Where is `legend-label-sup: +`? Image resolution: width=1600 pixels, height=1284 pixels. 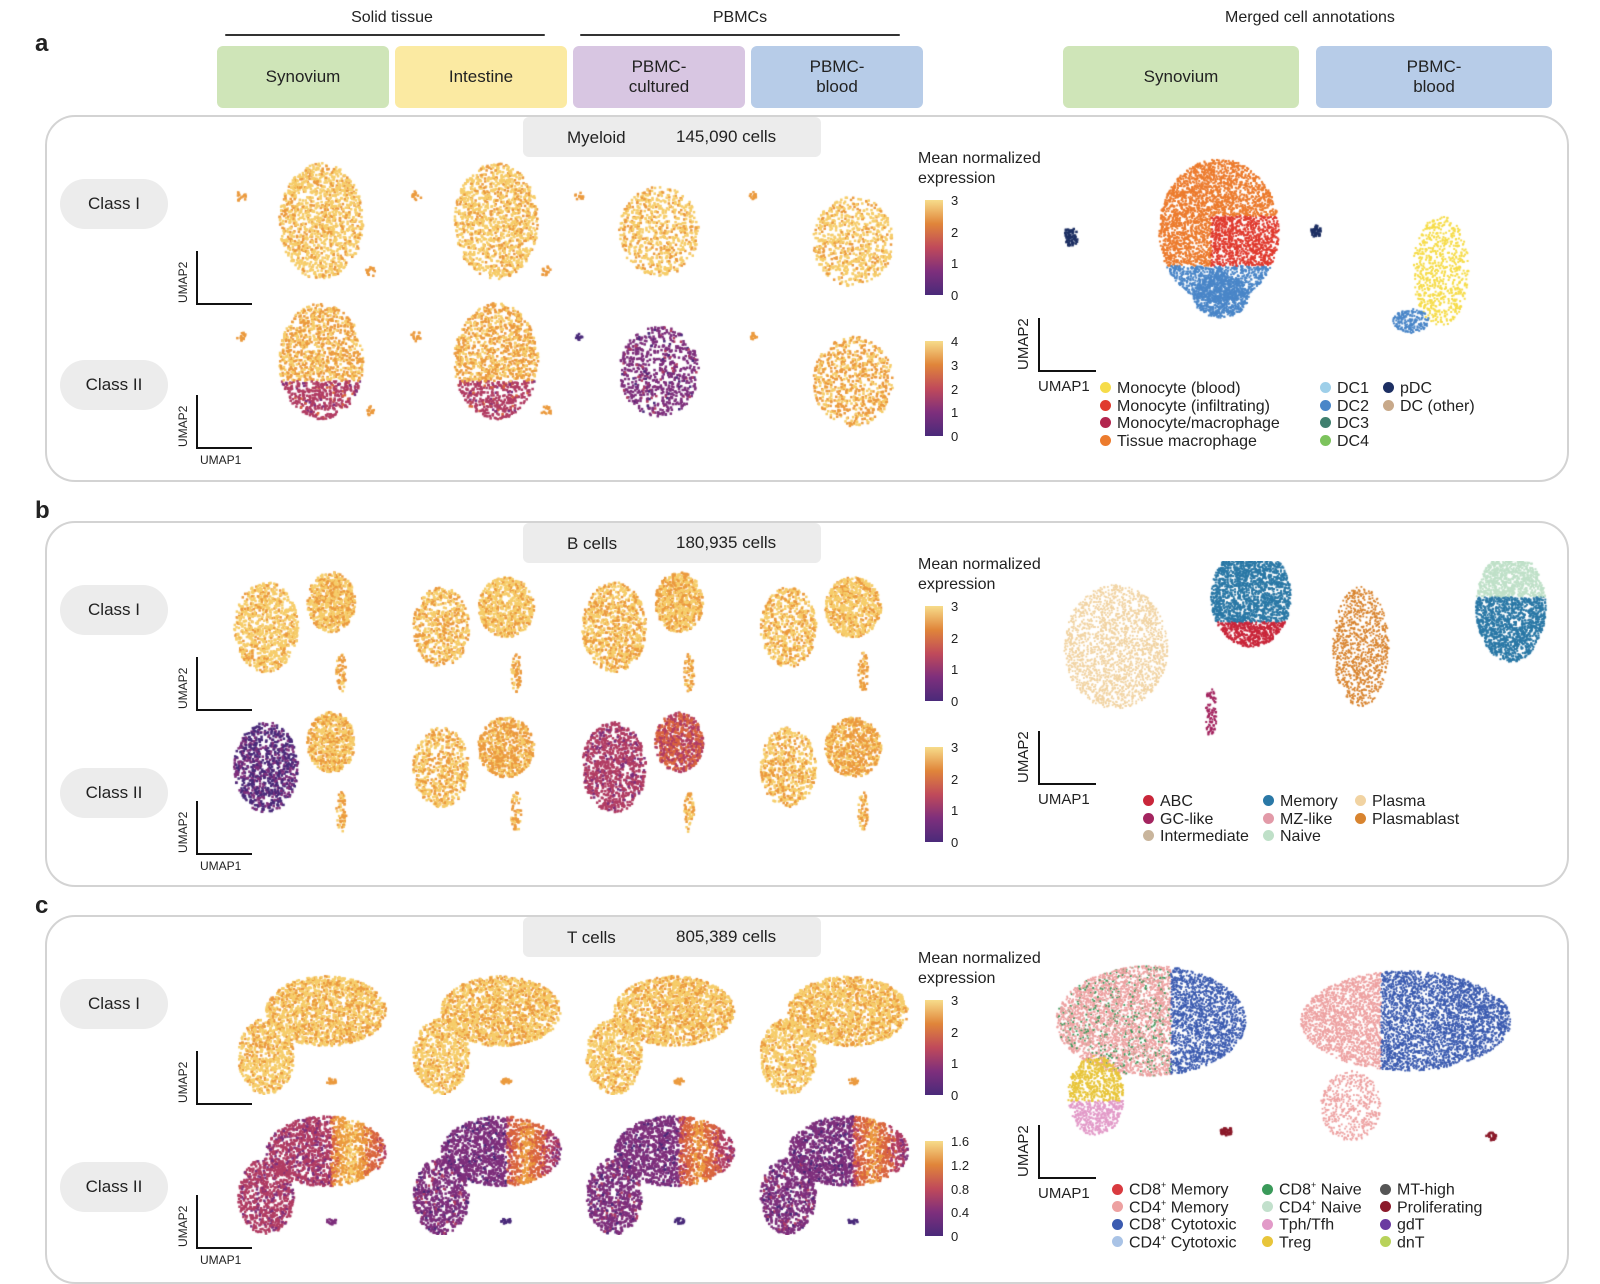 legend-label-sup: + is located at coordinates (1164, 1220).